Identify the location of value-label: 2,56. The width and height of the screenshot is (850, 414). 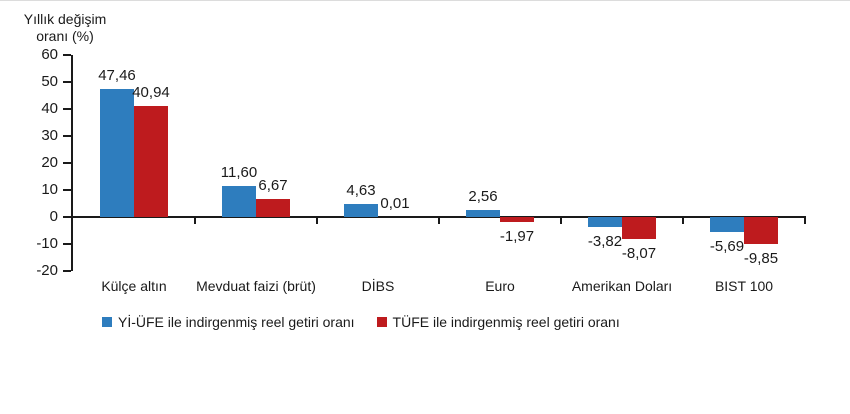
(483, 197).